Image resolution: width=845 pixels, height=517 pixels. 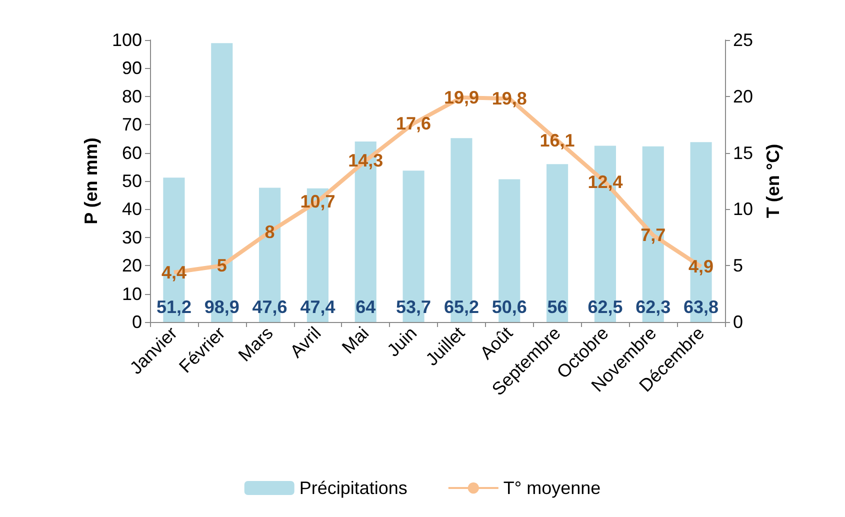 I want to click on y-tick-label: 30, so click(x=132, y=237).